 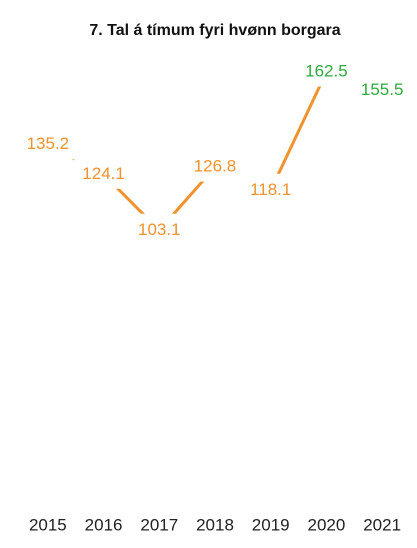 I want to click on value-label: 162.5, so click(x=326, y=70).